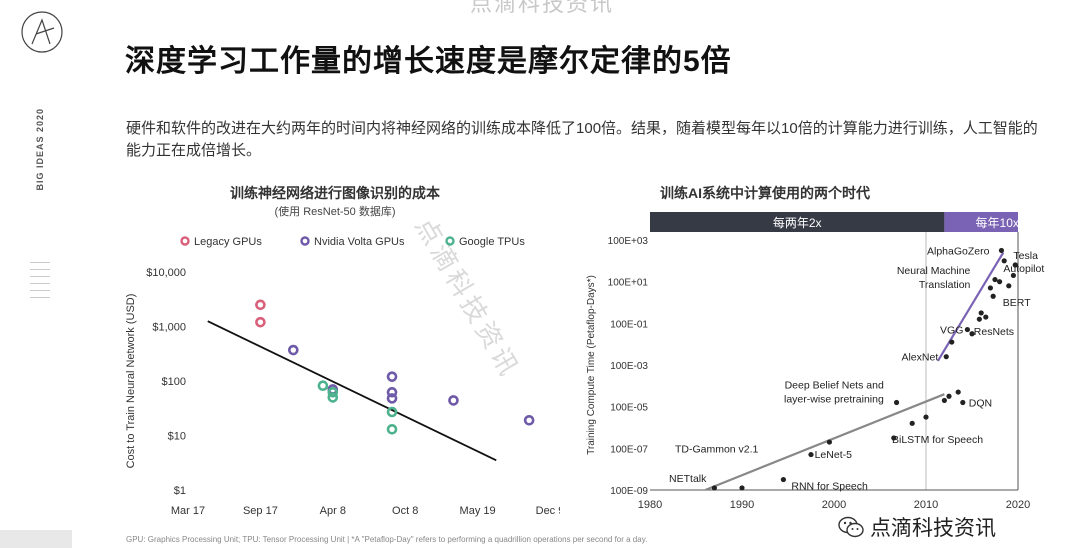 This screenshot has width=1080, height=548. I want to click on point-label: BiLSTM for Speech, so click(937, 440).